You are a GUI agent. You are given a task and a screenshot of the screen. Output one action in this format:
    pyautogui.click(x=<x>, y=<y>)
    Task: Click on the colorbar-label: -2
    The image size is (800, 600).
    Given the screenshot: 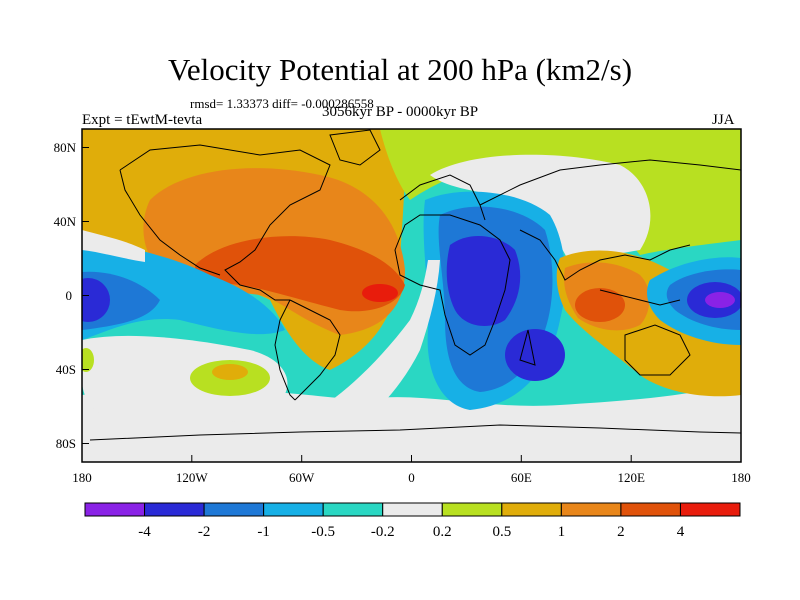 What is the action you would take?
    pyautogui.click(x=204, y=532)
    